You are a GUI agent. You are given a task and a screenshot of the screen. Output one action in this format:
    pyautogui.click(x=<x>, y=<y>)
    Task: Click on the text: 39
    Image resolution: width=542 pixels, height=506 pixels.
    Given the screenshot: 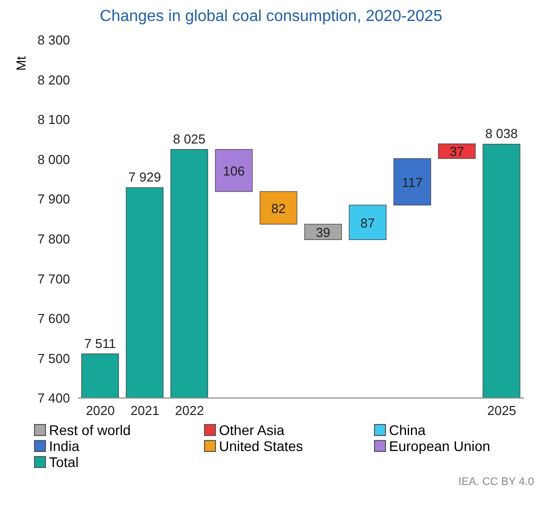 What is the action you would take?
    pyautogui.click(x=323, y=232)
    